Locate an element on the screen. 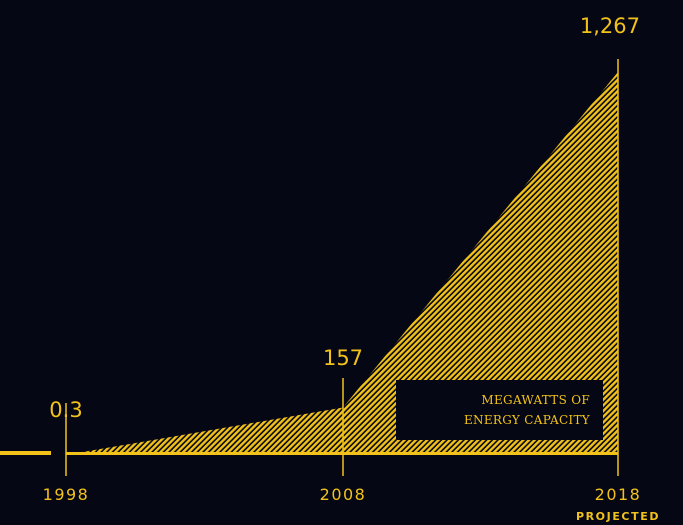 This screenshot has height=525, width=683. legend: MEGAWATTS OF ENERGY CAPACITY is located at coordinates (499, 410).